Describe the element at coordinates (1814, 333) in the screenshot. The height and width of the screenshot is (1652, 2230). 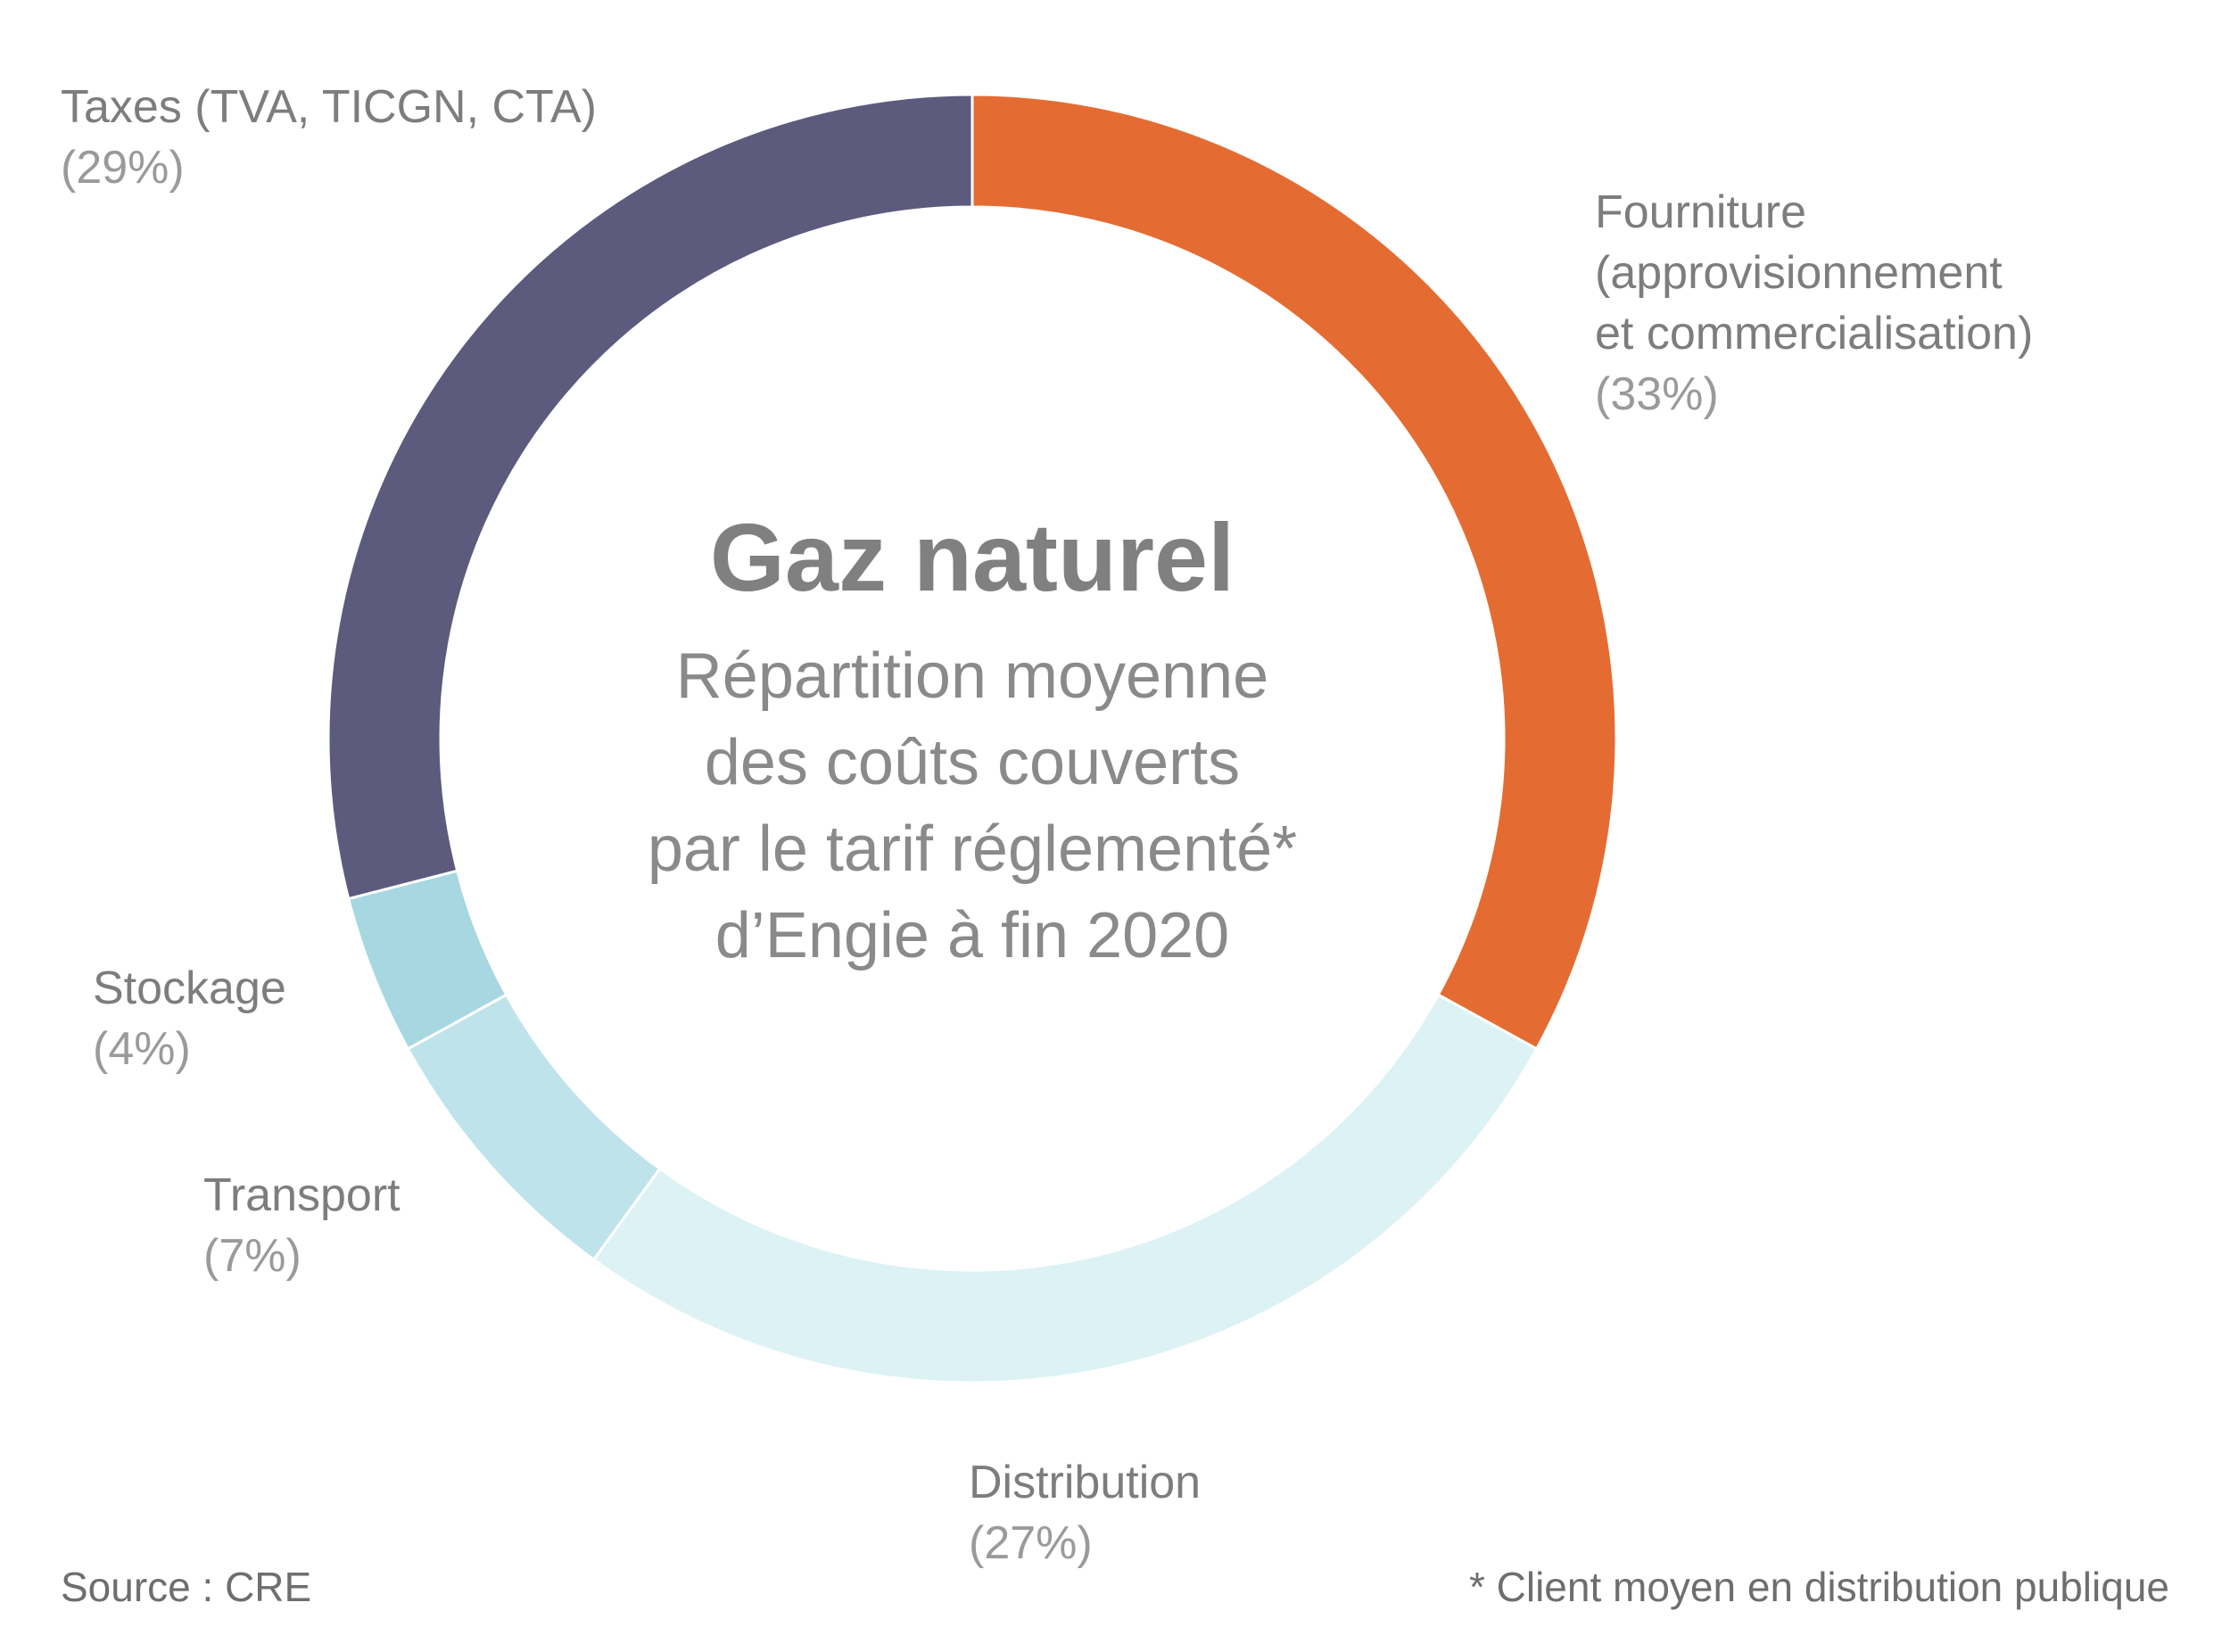
I see `label-name: et commercialisation)` at that location.